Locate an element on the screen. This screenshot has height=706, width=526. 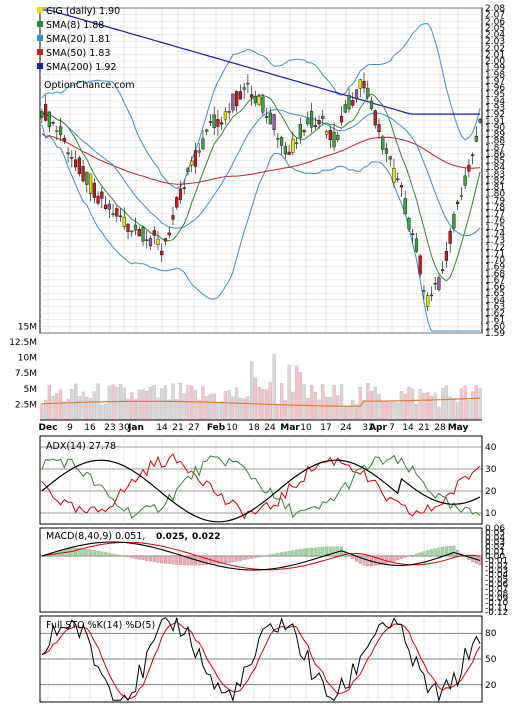
date-tick-label: Mar is located at coordinates (290, 428).